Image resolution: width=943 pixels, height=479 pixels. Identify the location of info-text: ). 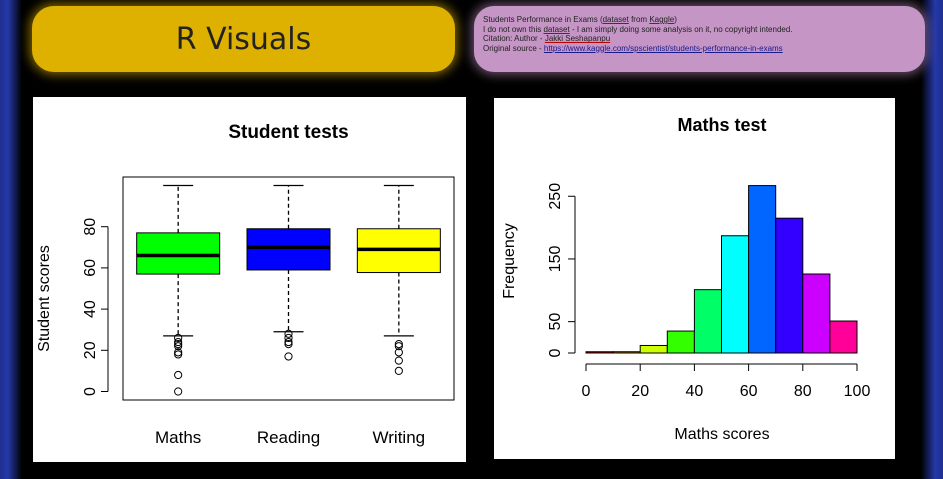
(675, 19).